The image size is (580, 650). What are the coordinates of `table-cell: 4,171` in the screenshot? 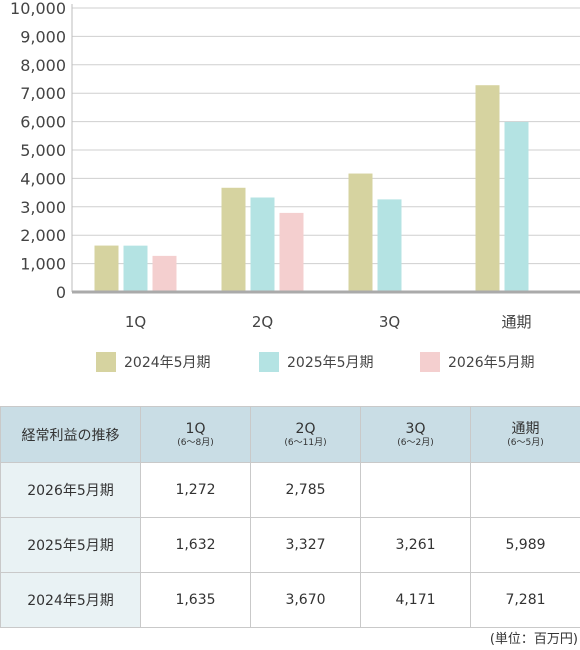 It's located at (415, 600).